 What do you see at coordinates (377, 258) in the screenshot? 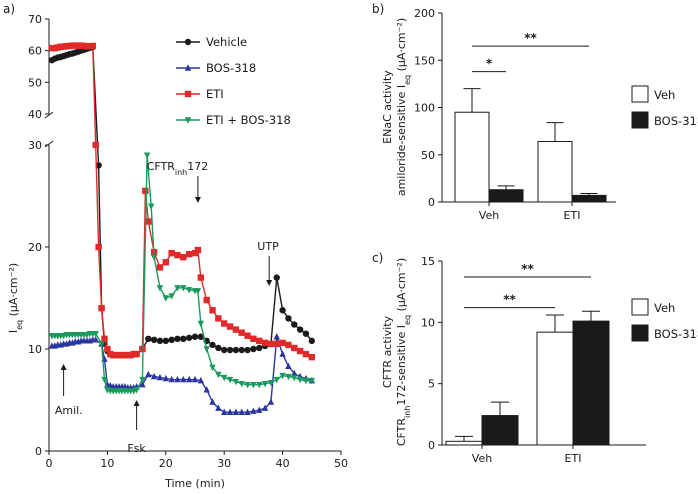
I see `panel-c-label: c)` at bounding box center [377, 258].